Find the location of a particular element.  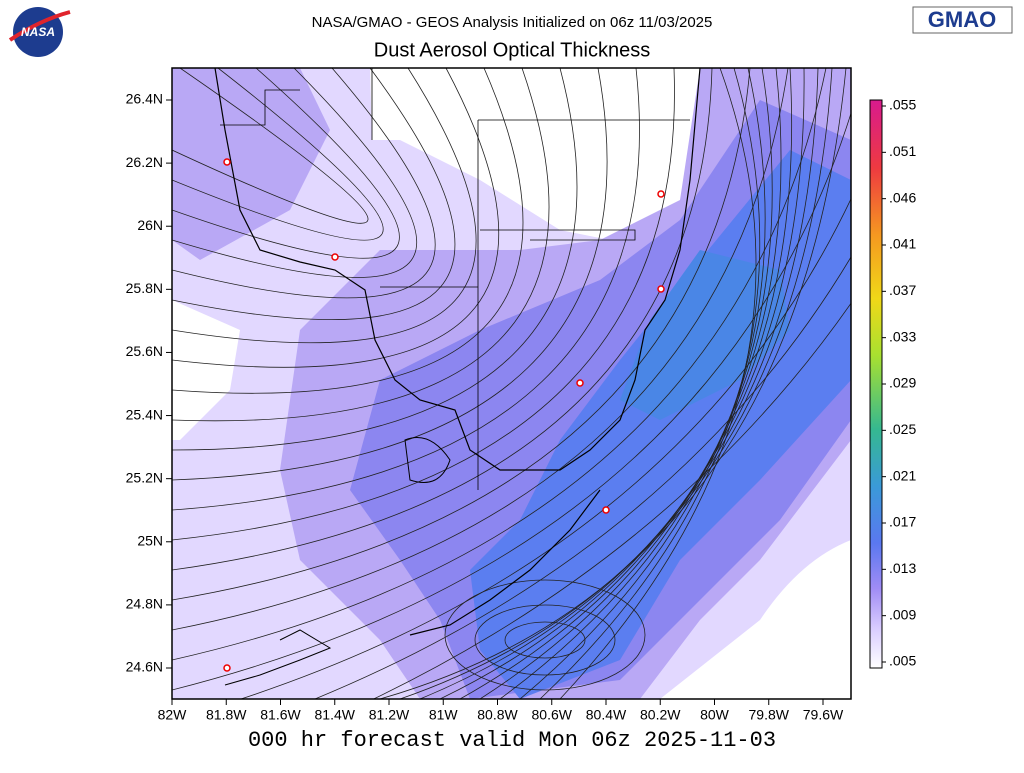

title-line-2: Dust Aerosol Optical Thickness is located at coordinates (512, 50).